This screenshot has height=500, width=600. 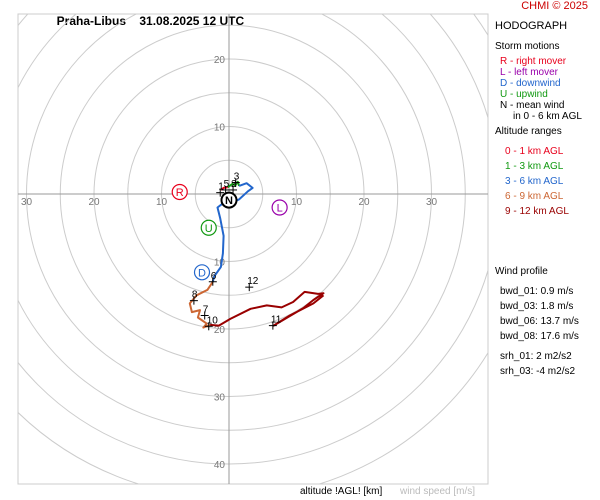 I want to click on storm-marker-label: N, so click(x=229, y=201).